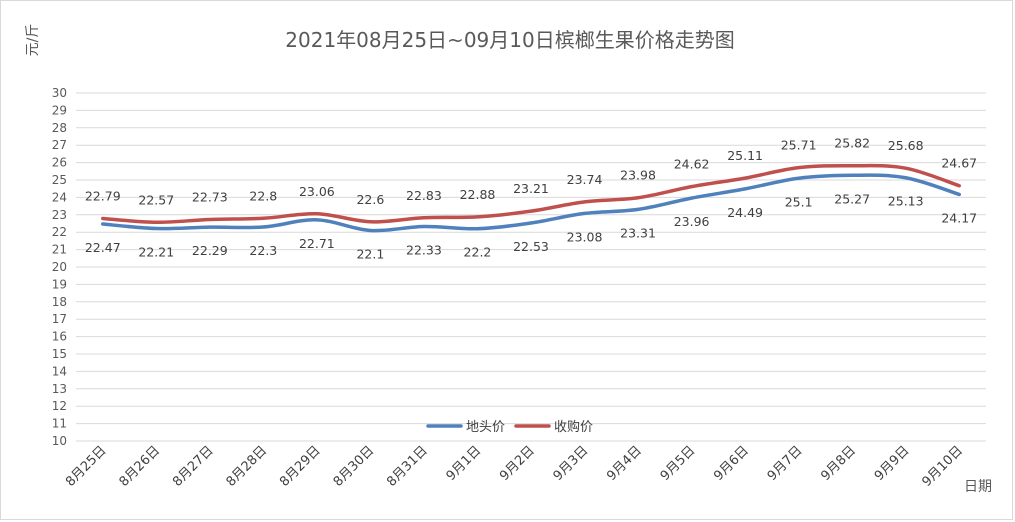 The width and height of the screenshot is (1015, 522). I want to click on data-label: 24.49, so click(745, 212).